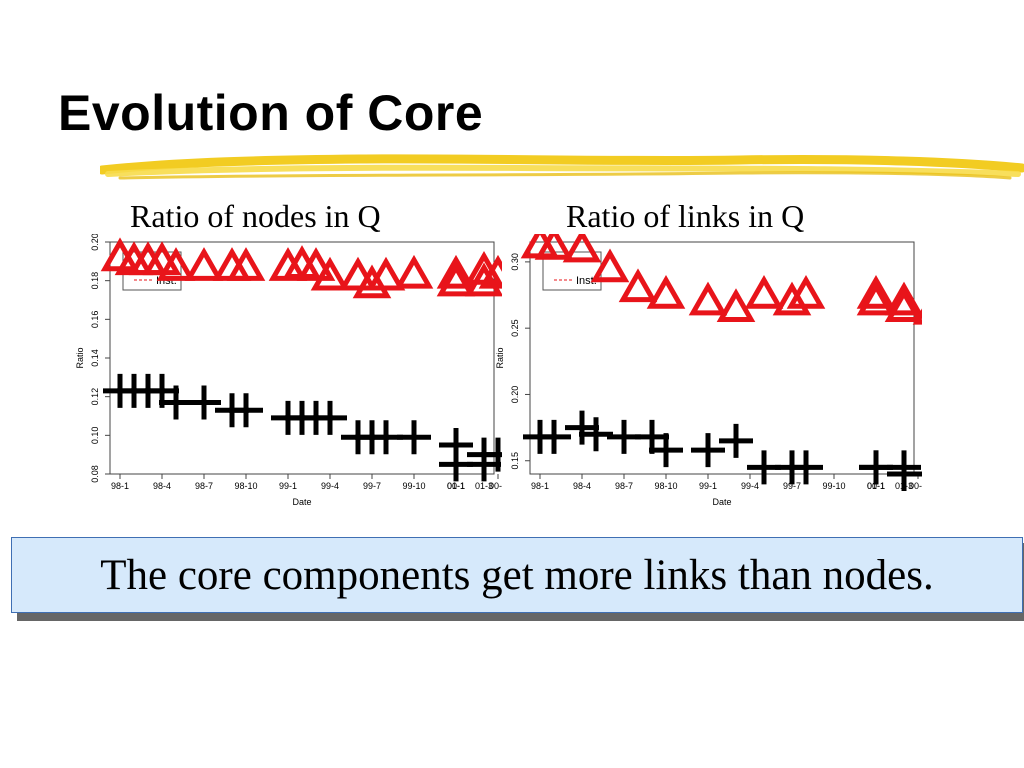 The height and width of the screenshot is (768, 1024). What do you see at coordinates (255, 216) in the screenshot?
I see `chart-left-title: Ratio of nodes in Q` at bounding box center [255, 216].